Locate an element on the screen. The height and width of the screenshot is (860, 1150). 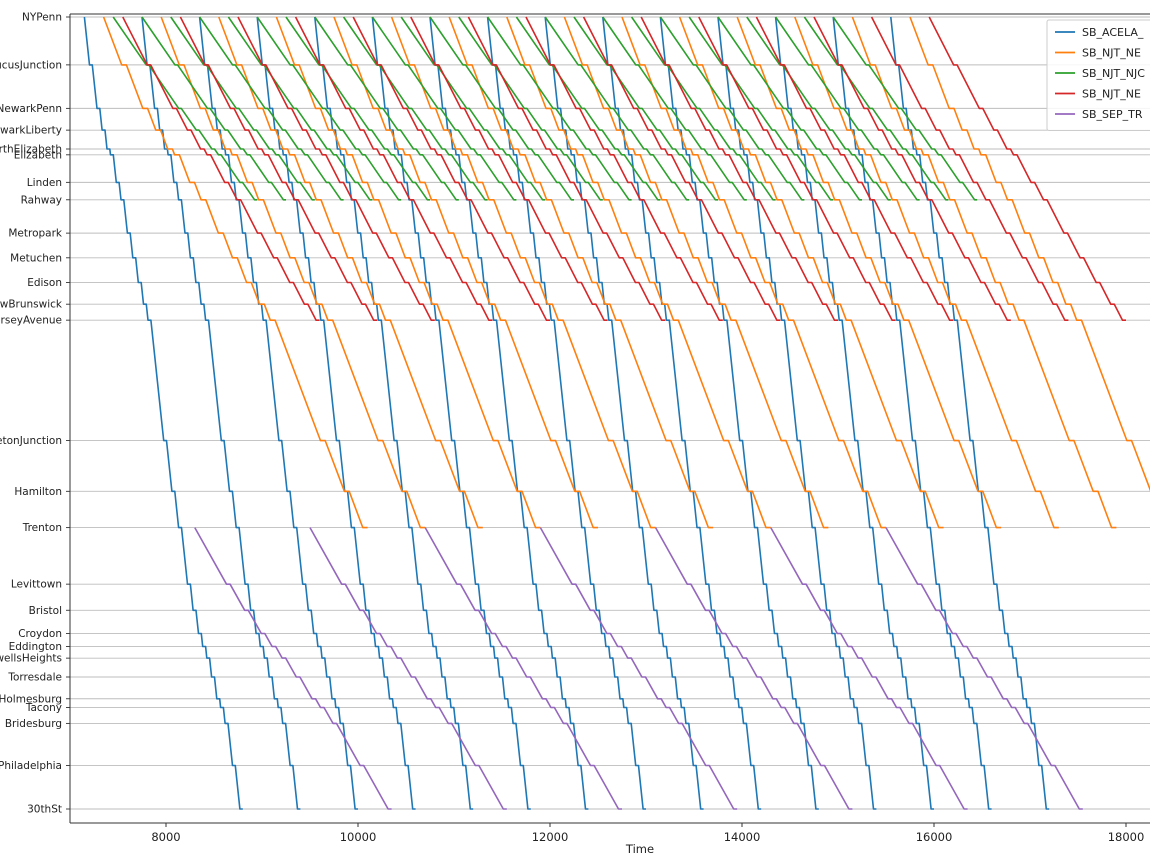
x-tick-label: 10000 is located at coordinates (358, 837).